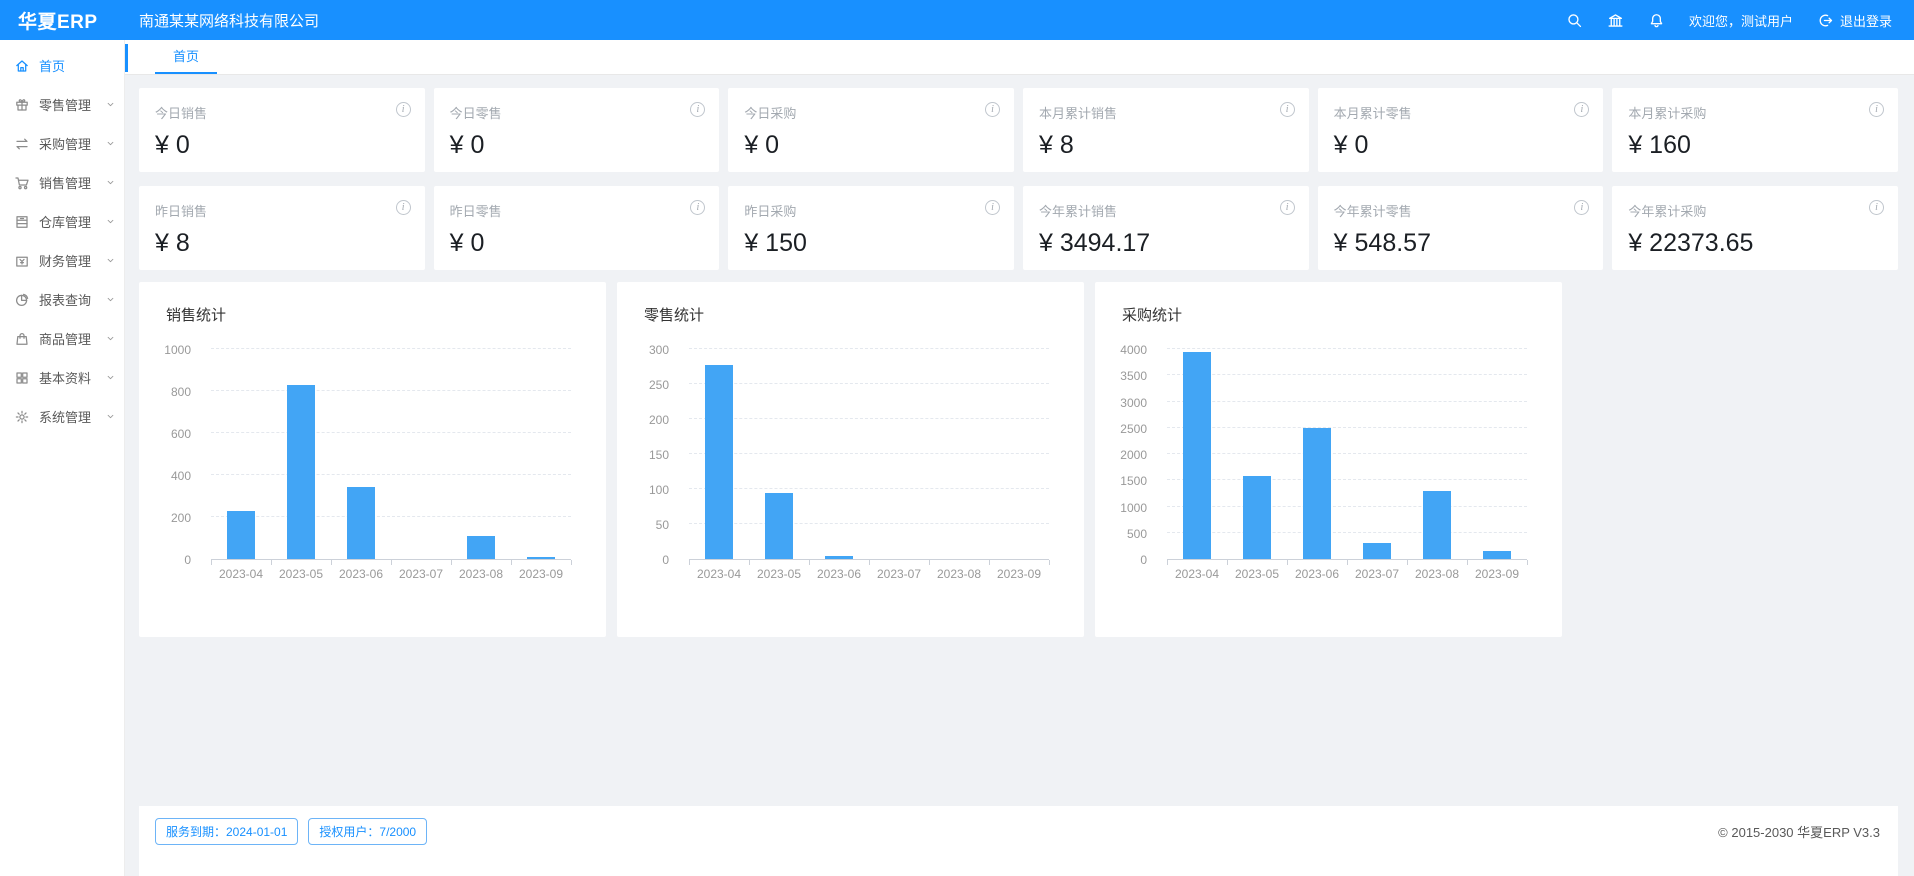  I want to click on stat-card-value: ¥ 8, so click(172, 243).